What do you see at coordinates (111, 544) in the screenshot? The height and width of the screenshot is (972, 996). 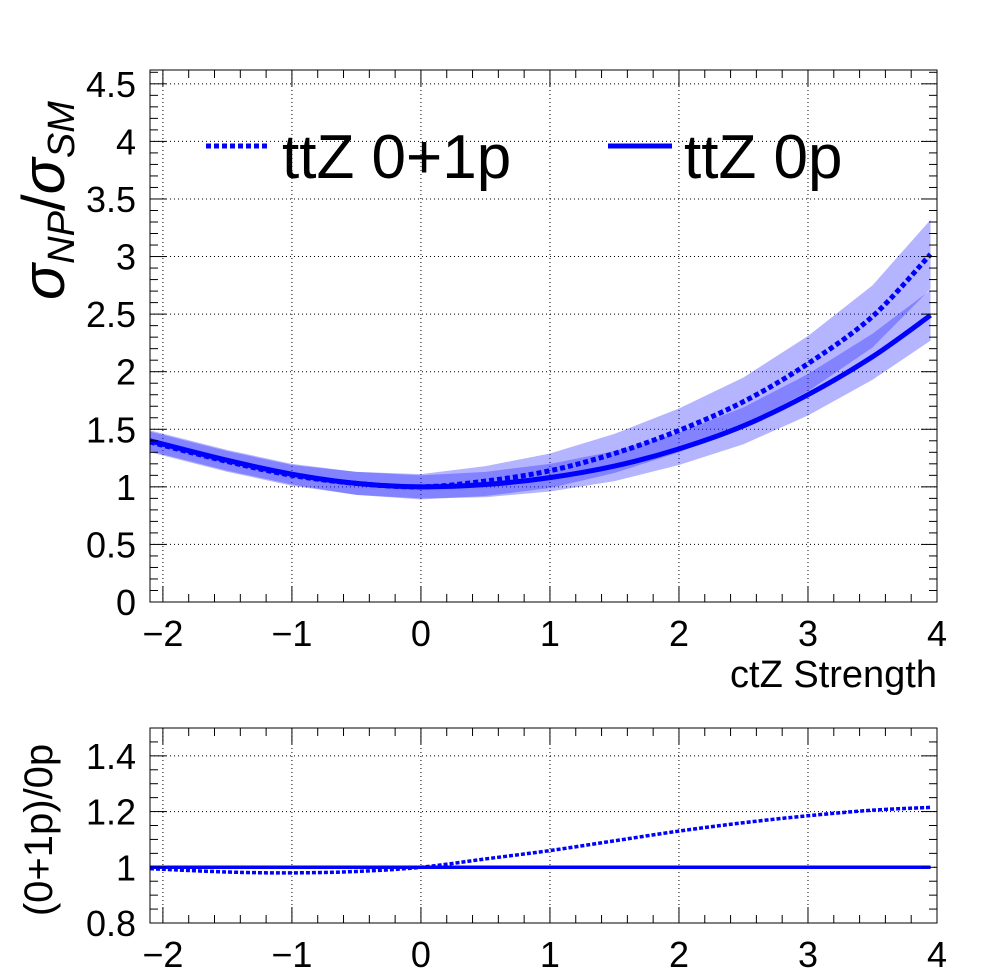 I see `top-y-tick-label: 0.5` at bounding box center [111, 544].